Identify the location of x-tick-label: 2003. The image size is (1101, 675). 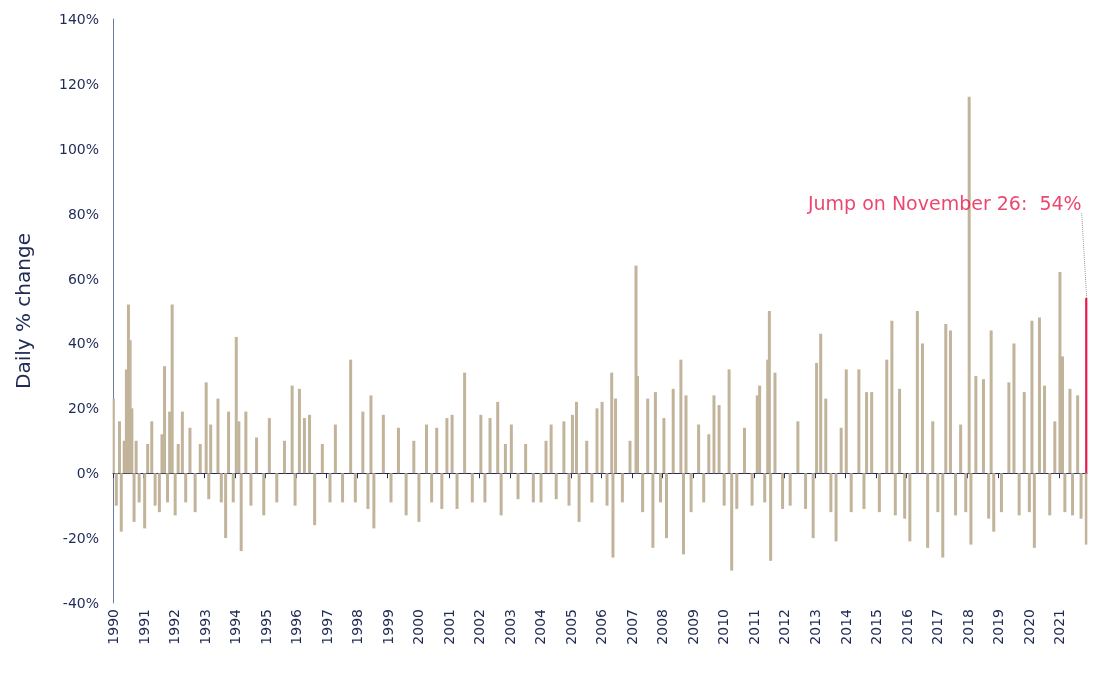
(509, 627).